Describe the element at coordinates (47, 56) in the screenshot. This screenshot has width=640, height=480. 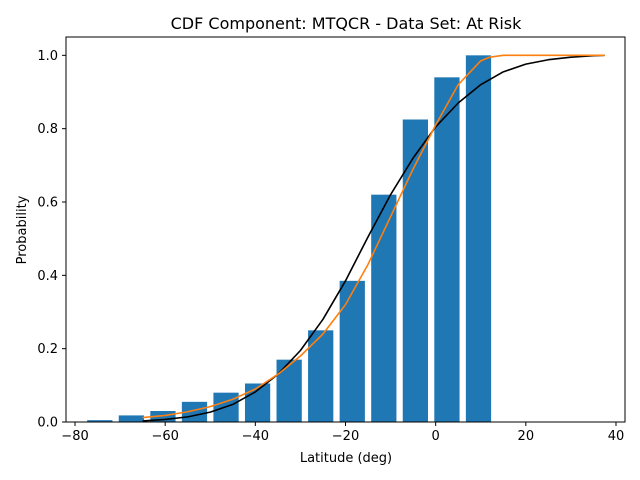
I see `y-tick-label: 1.0` at that location.